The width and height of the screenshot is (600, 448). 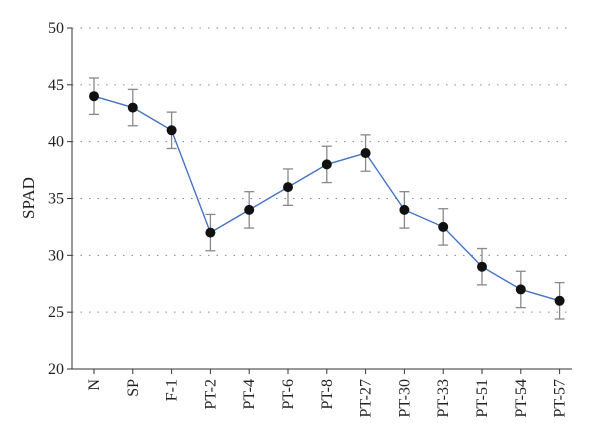 I want to click on y-tick-label: 30, so click(x=56, y=255).